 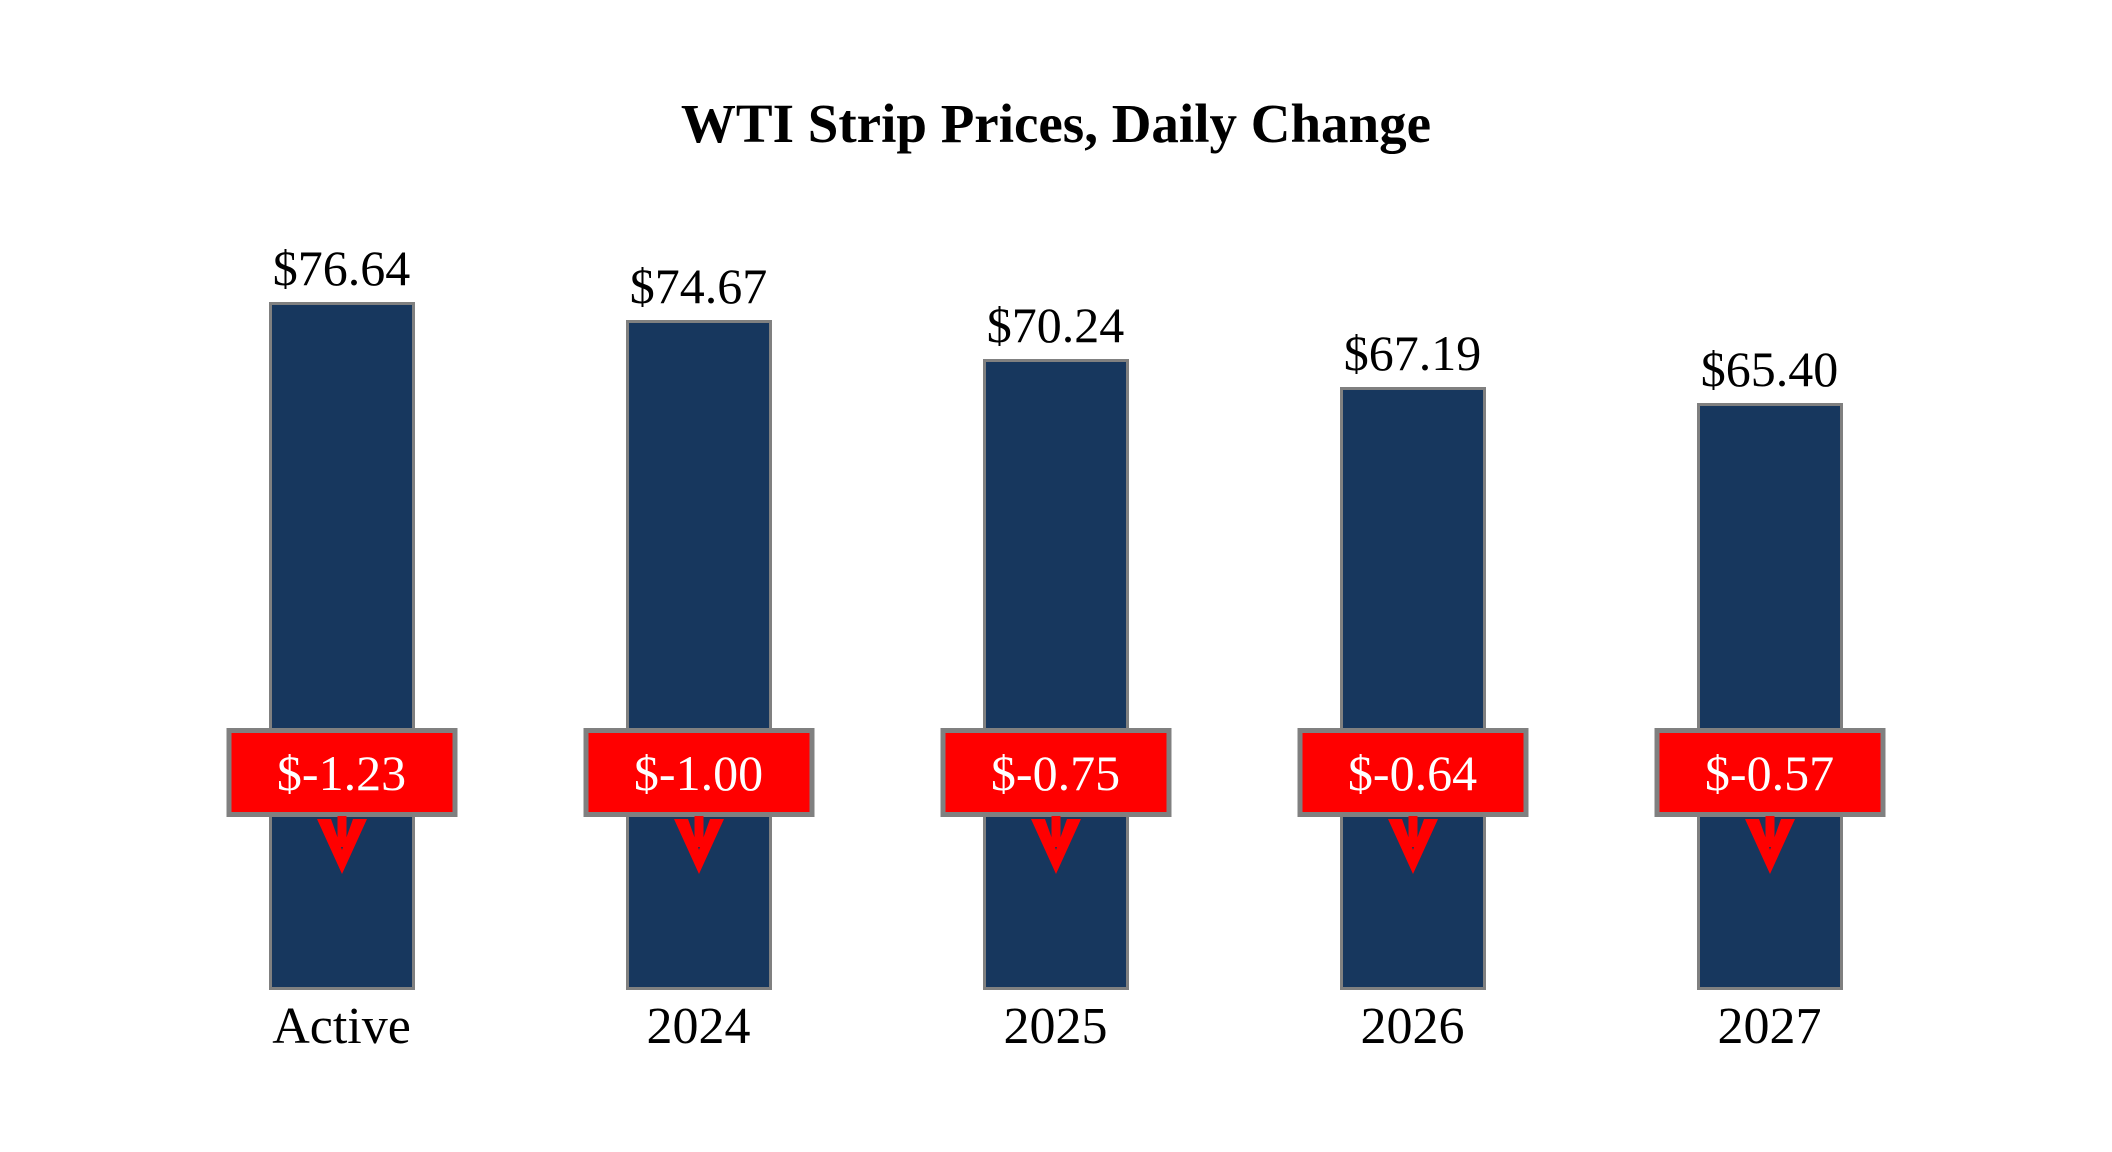 What do you see at coordinates (698, 286) in the screenshot?
I see `price-label: $74.67` at bounding box center [698, 286].